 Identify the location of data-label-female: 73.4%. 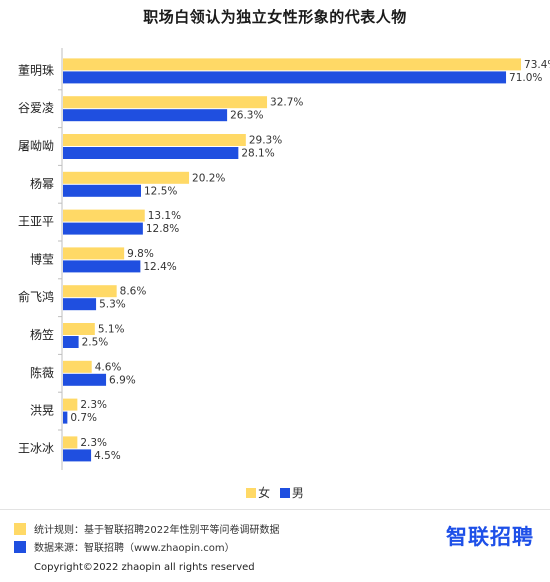
(537, 65).